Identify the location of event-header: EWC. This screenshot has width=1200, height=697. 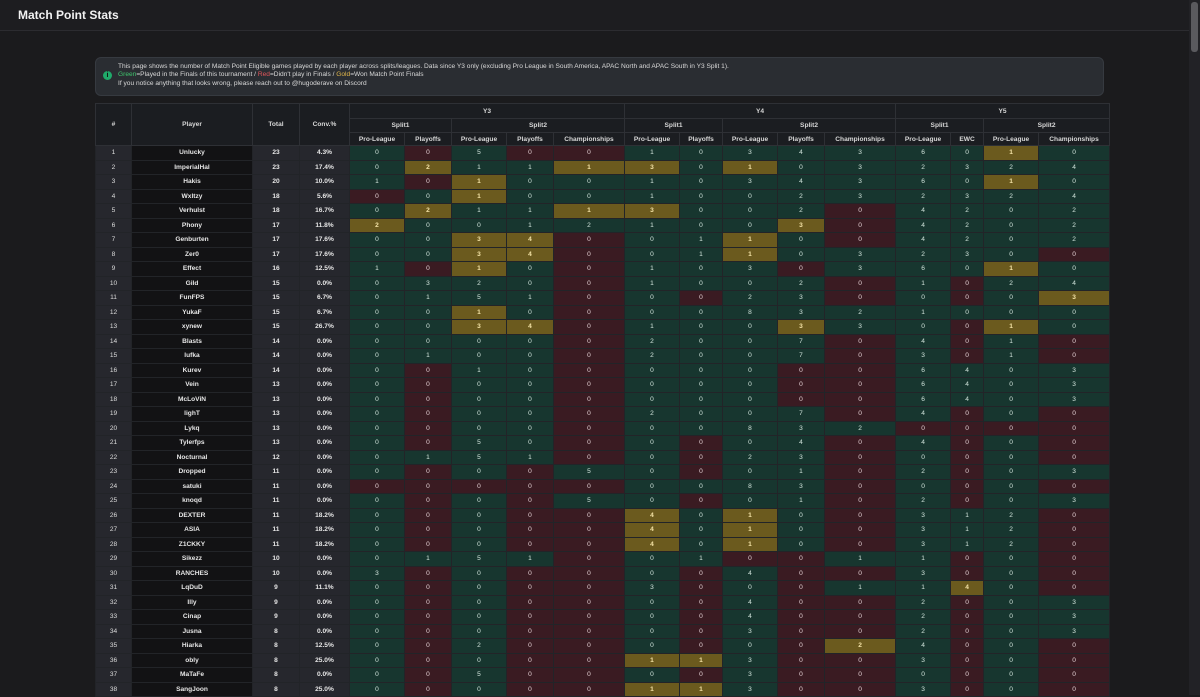
(967, 139).